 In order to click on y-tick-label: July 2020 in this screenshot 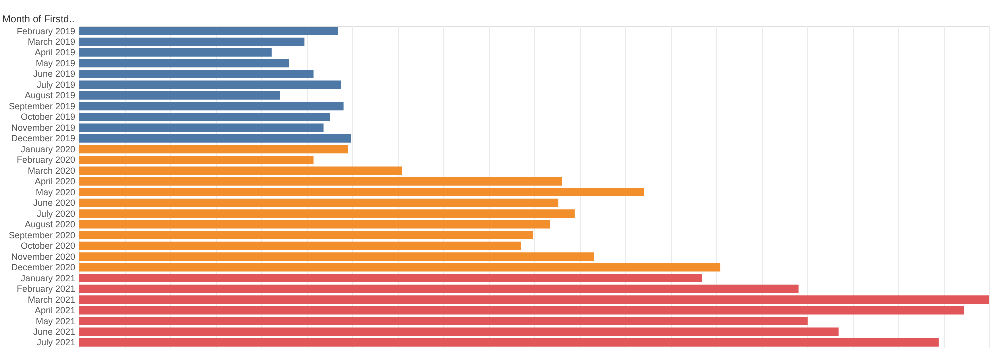, I will do `click(56, 213)`.